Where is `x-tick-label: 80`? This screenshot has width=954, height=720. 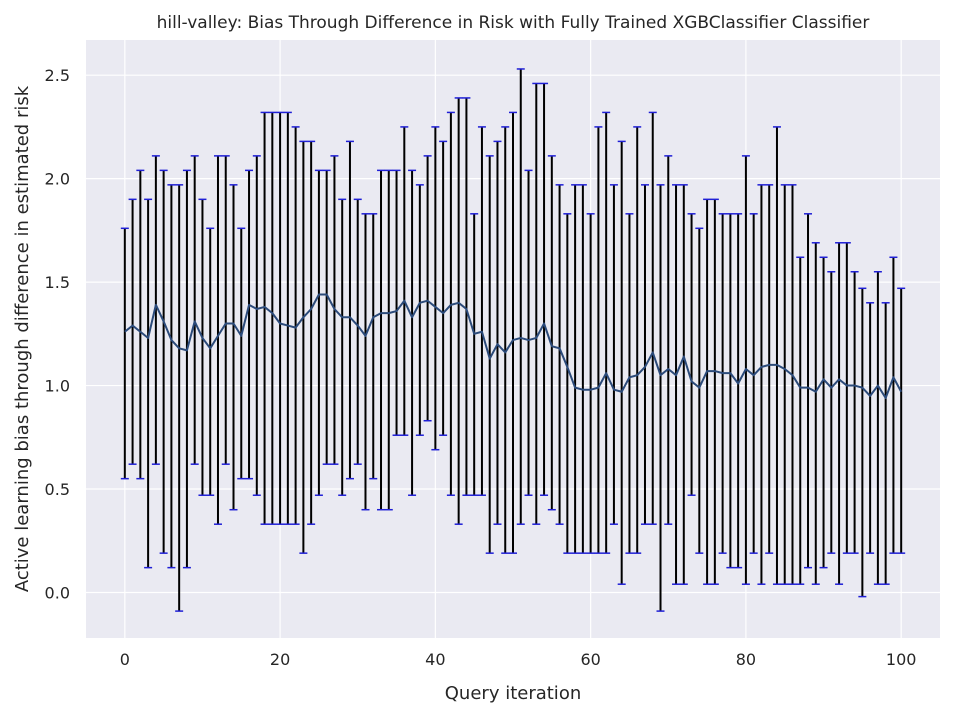 x-tick-label: 80 is located at coordinates (746, 659).